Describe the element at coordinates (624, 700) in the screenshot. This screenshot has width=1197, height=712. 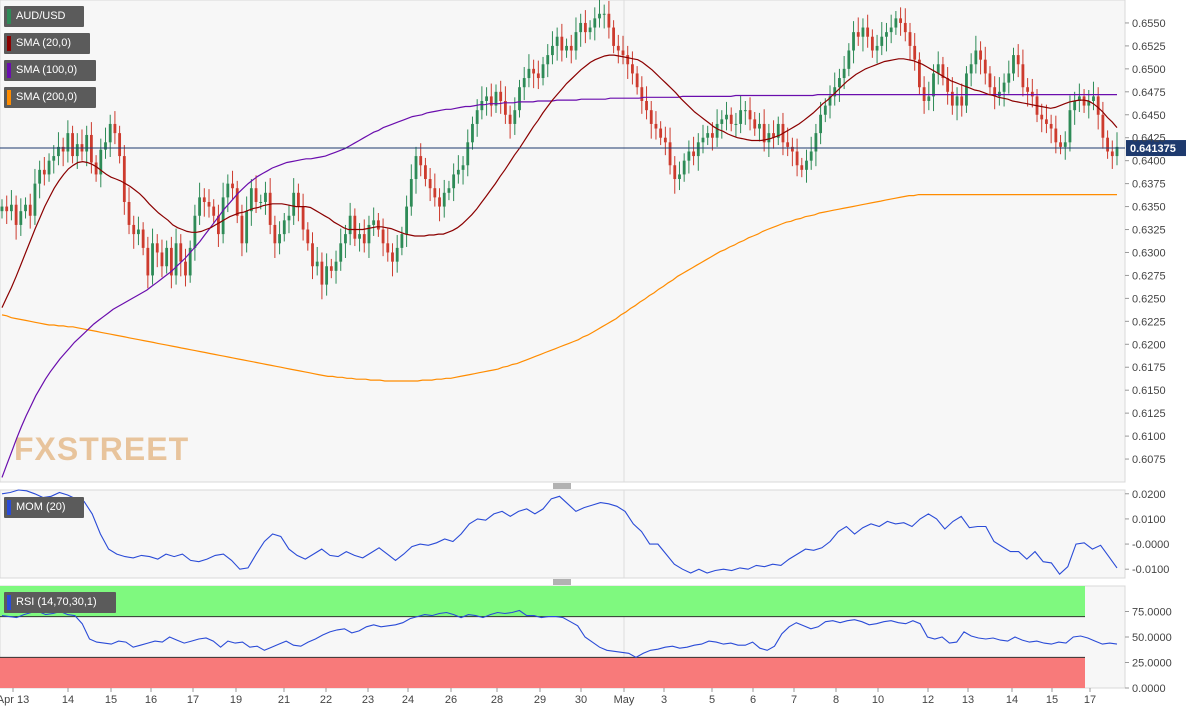
I see `x-tick-label: May` at that location.